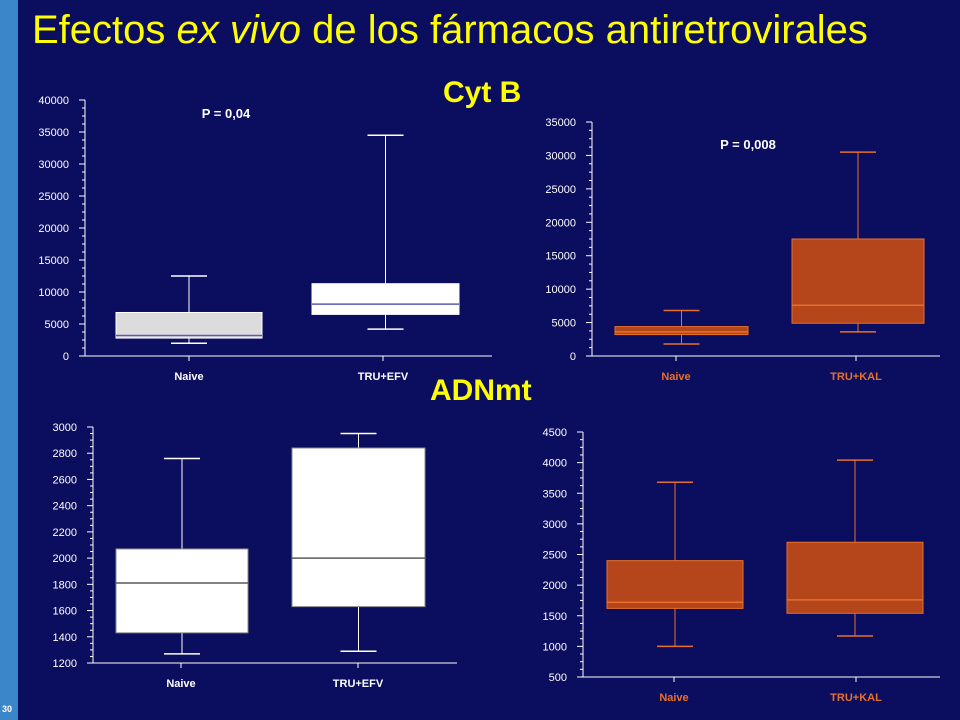 Image resolution: width=960 pixels, height=720 pixels. I want to click on p-value-label: P = 0,04, so click(226, 113).